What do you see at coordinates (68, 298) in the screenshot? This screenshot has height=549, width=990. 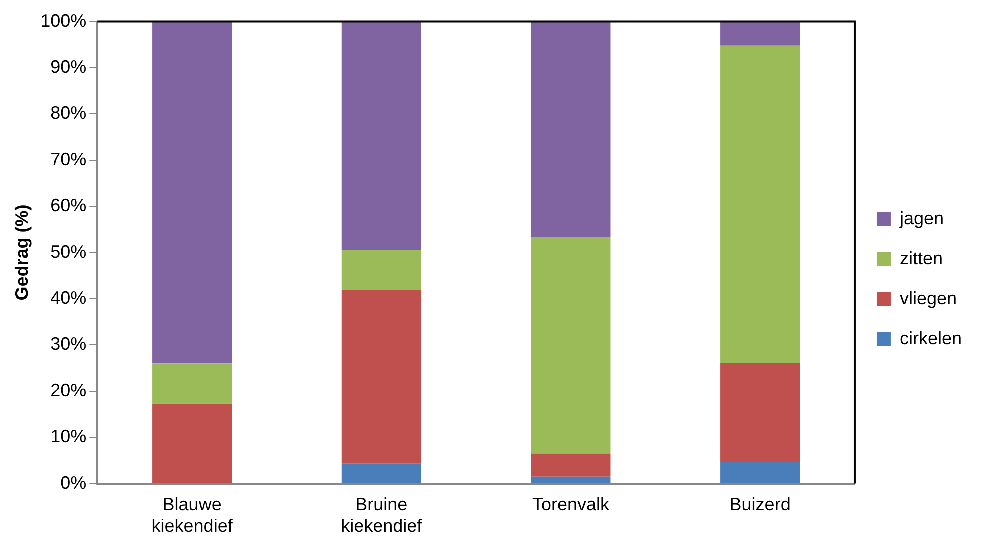 I see `y-tick-label: 40%` at bounding box center [68, 298].